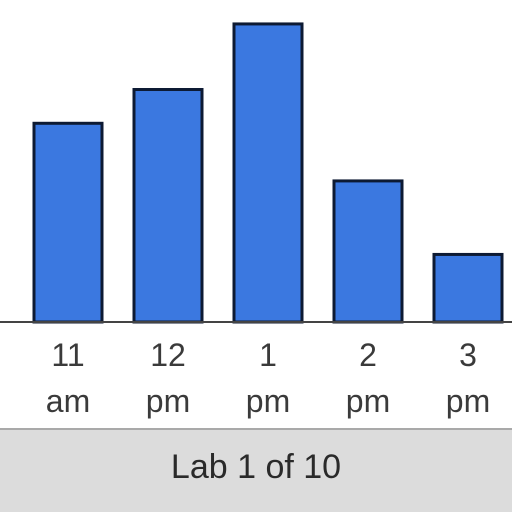  Describe the element at coordinates (68, 222) in the screenshot. I see `bar-11-am` at that location.